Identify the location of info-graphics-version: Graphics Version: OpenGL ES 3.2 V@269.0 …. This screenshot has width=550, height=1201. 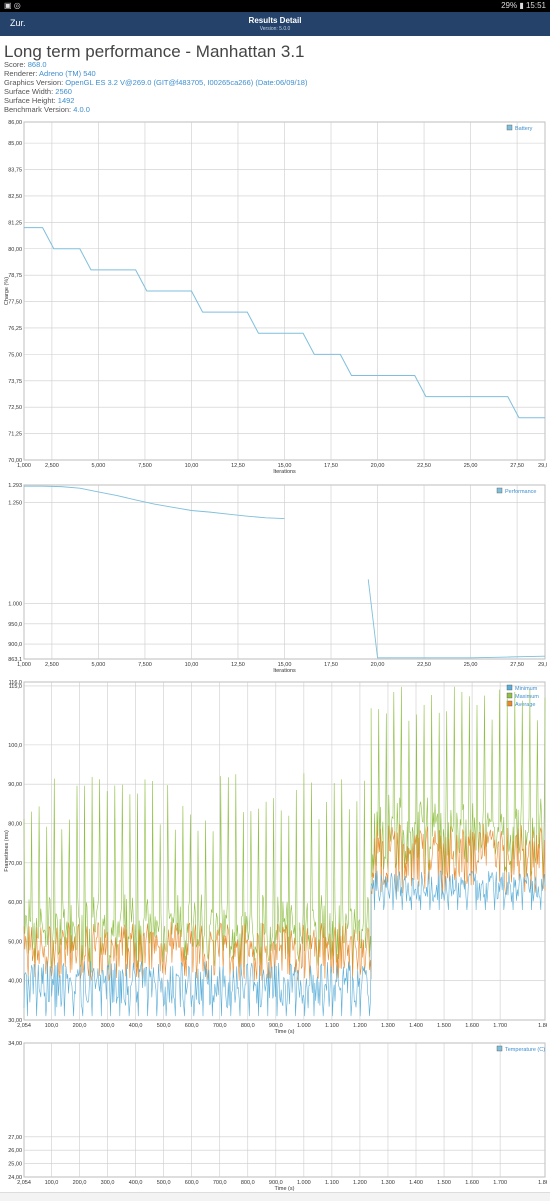
(155, 82).